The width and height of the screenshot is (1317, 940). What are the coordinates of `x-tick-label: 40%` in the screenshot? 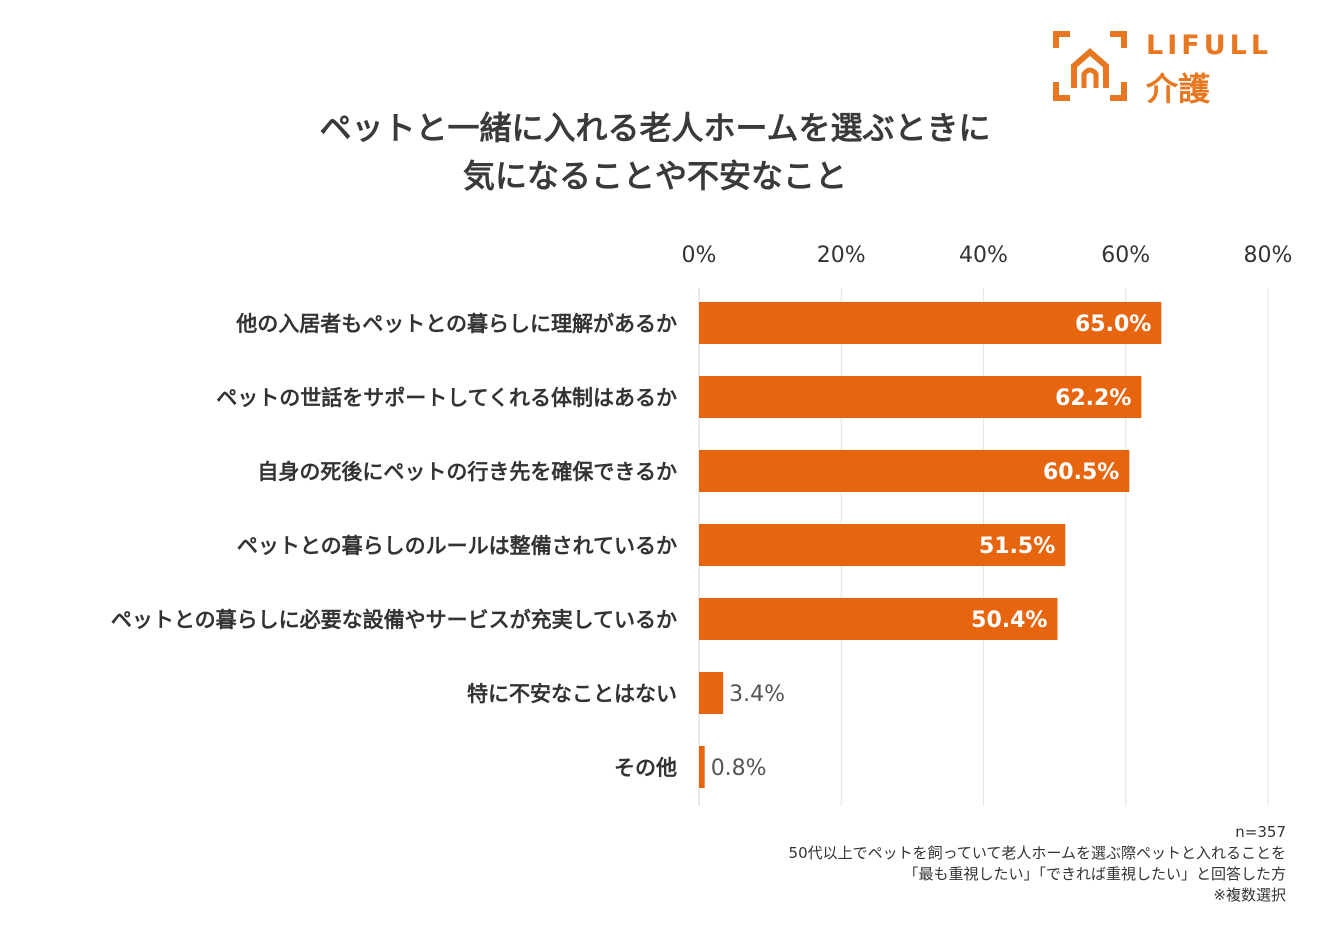 It's located at (983, 255).